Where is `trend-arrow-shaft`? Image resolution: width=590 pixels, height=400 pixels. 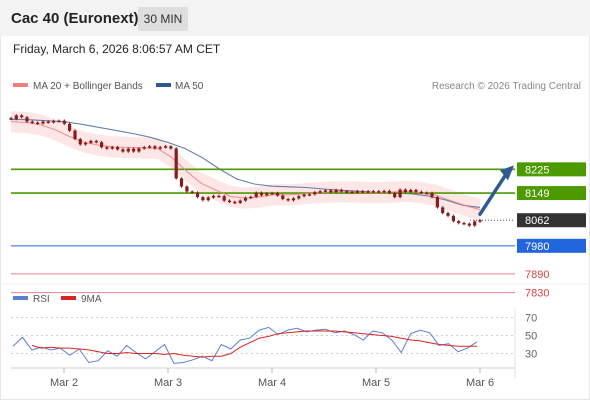 trend-arrow-shaft is located at coordinates (493, 194).